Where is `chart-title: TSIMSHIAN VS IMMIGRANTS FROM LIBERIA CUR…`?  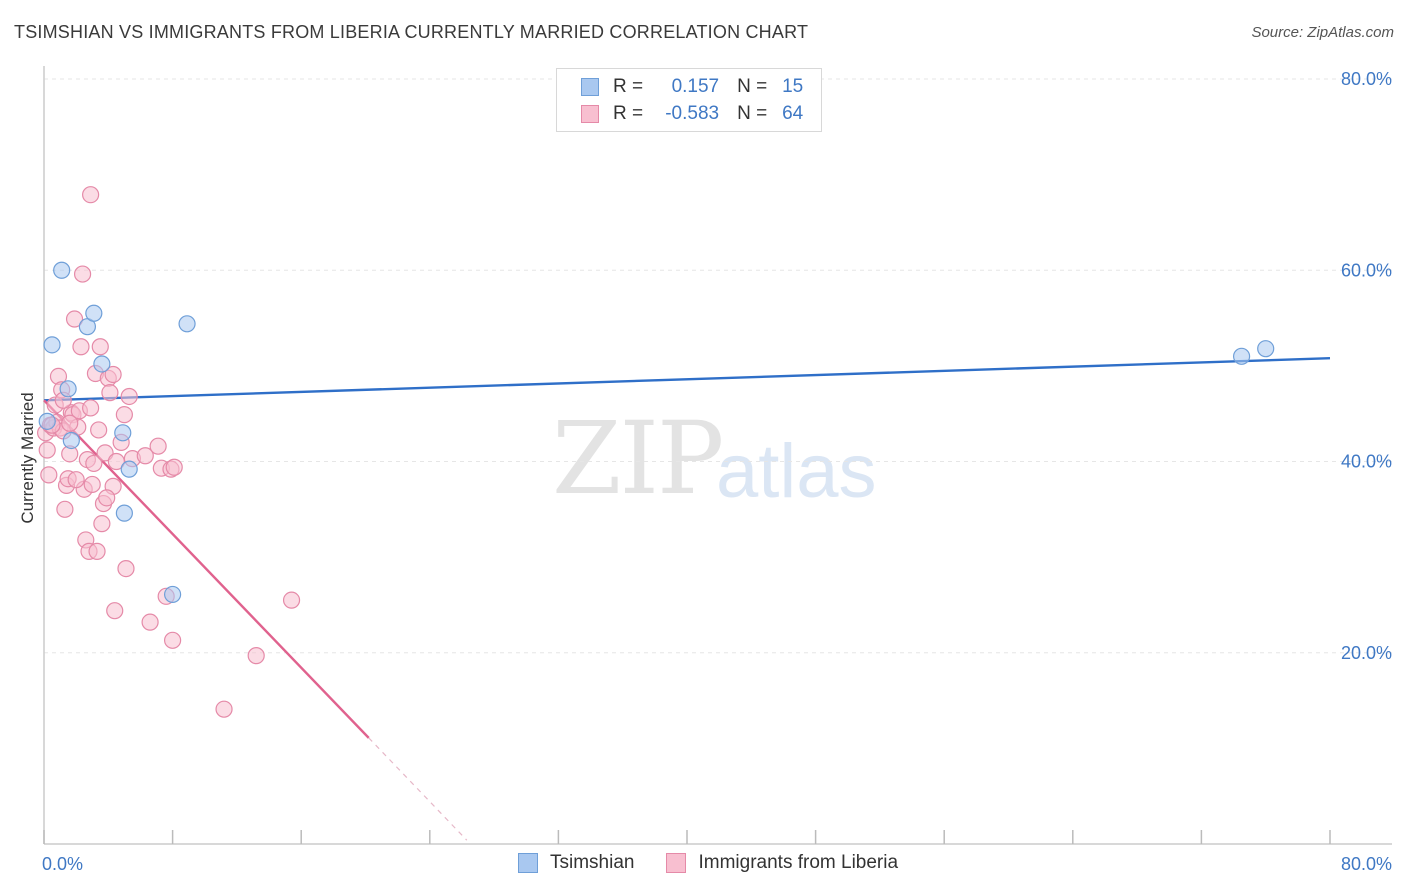
chart-title: TSIMSHIAN VS IMMIGRANTS FROM LIBERIA CUR… is located at coordinates (411, 32).